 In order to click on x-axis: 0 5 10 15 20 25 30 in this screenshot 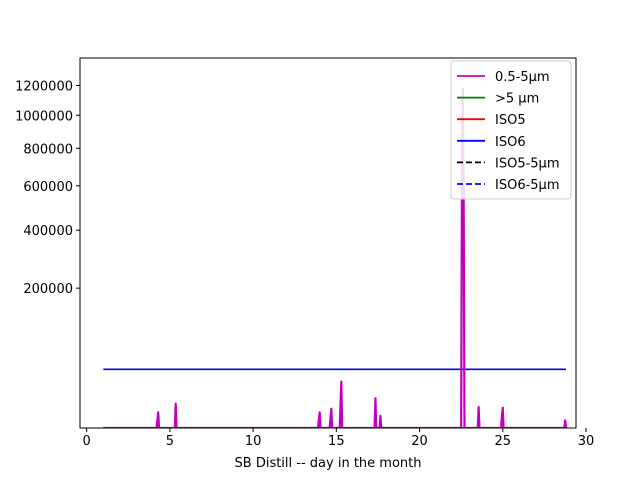, I will do `click(339, 438)`.